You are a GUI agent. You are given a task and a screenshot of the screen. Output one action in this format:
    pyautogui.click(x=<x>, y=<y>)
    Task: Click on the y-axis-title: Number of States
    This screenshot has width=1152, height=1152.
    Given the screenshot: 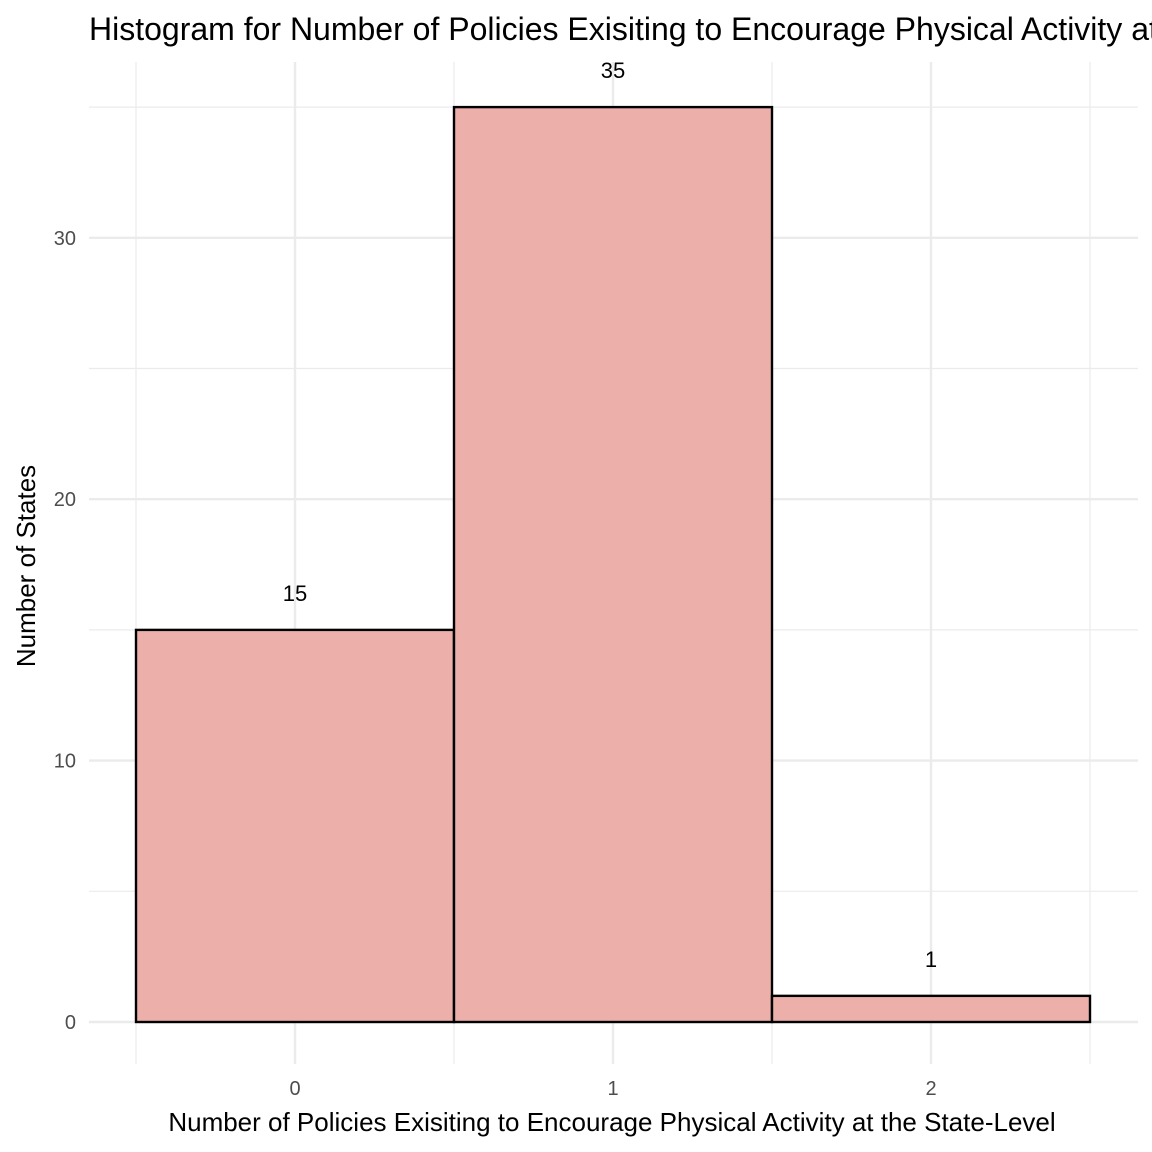 What is the action you would take?
    pyautogui.click(x=26, y=566)
    